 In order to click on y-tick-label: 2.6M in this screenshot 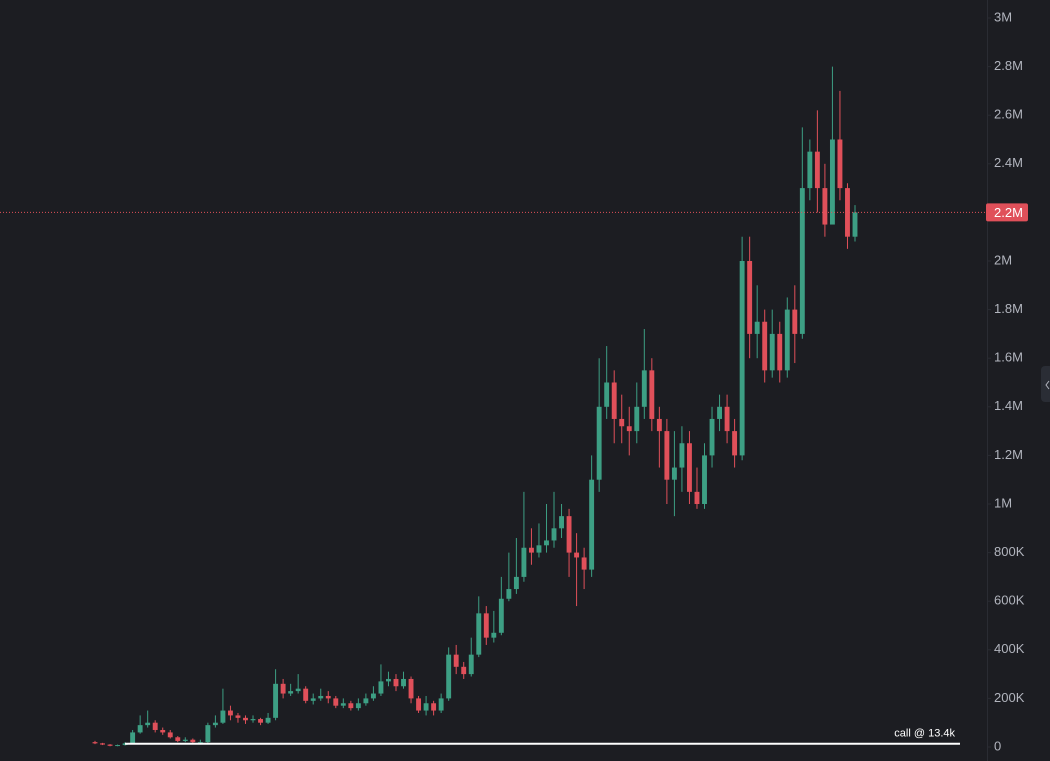, I will do `click(1008, 114)`.